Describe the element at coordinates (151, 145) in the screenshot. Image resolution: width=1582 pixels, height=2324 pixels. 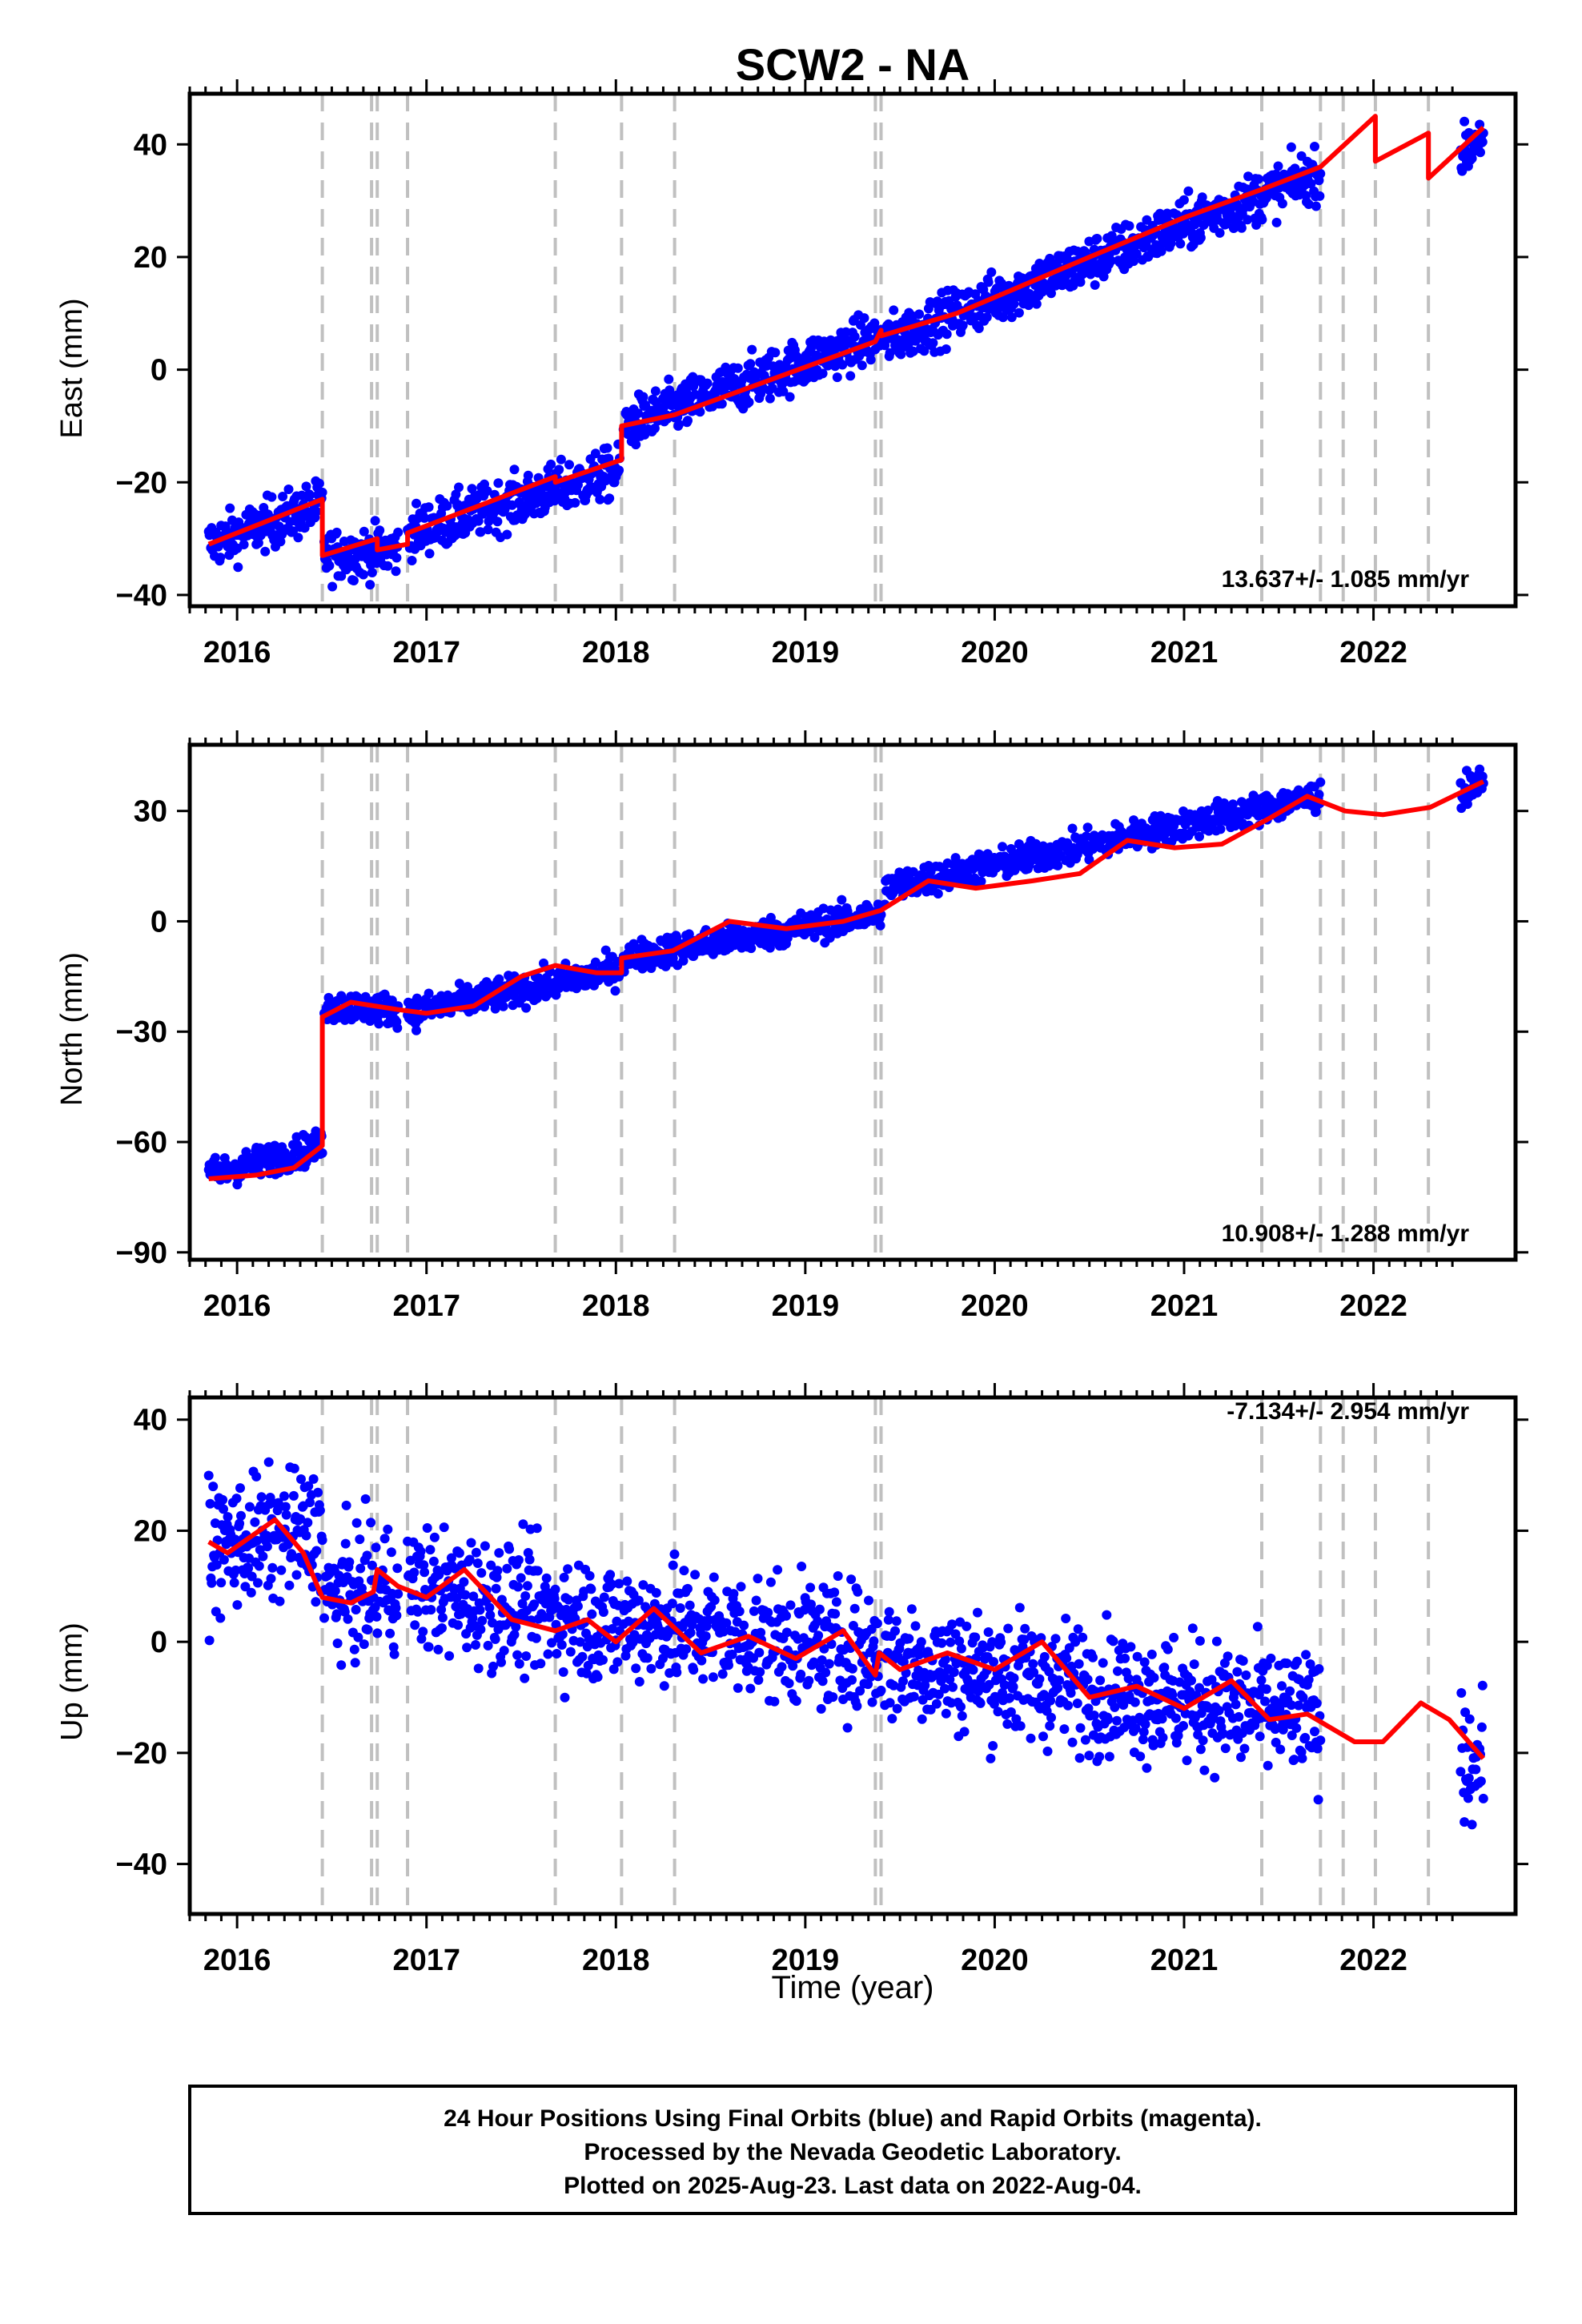
I see `east-ytick-label: 40` at that location.